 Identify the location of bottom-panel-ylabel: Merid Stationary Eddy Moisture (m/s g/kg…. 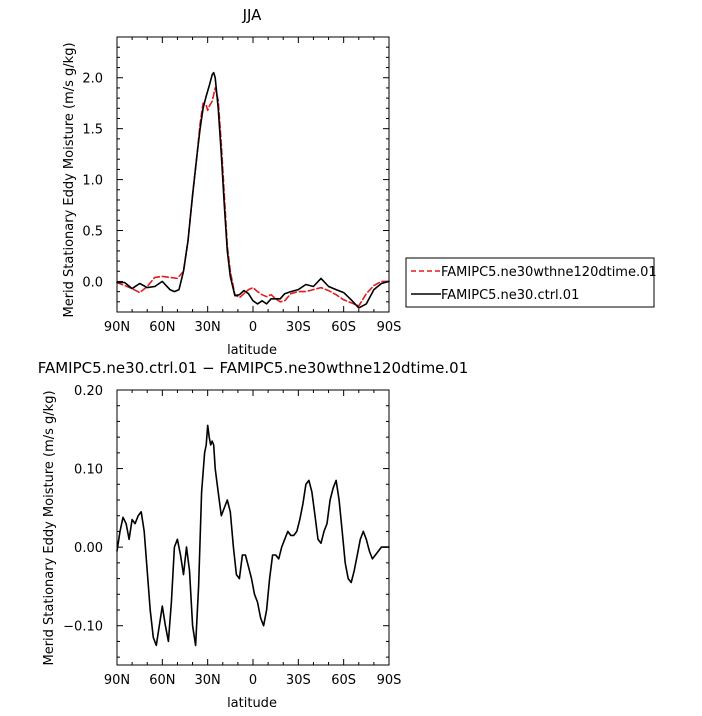
(49, 527).